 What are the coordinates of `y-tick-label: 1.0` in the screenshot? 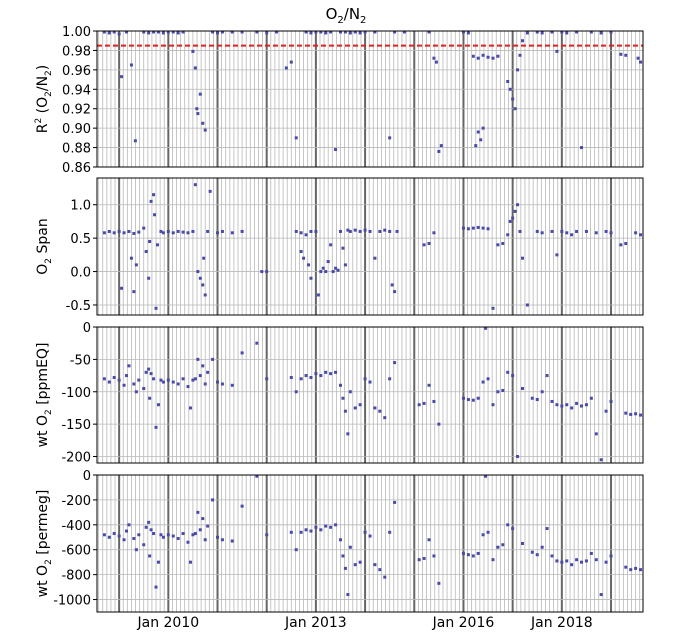 It's located at (80, 206).